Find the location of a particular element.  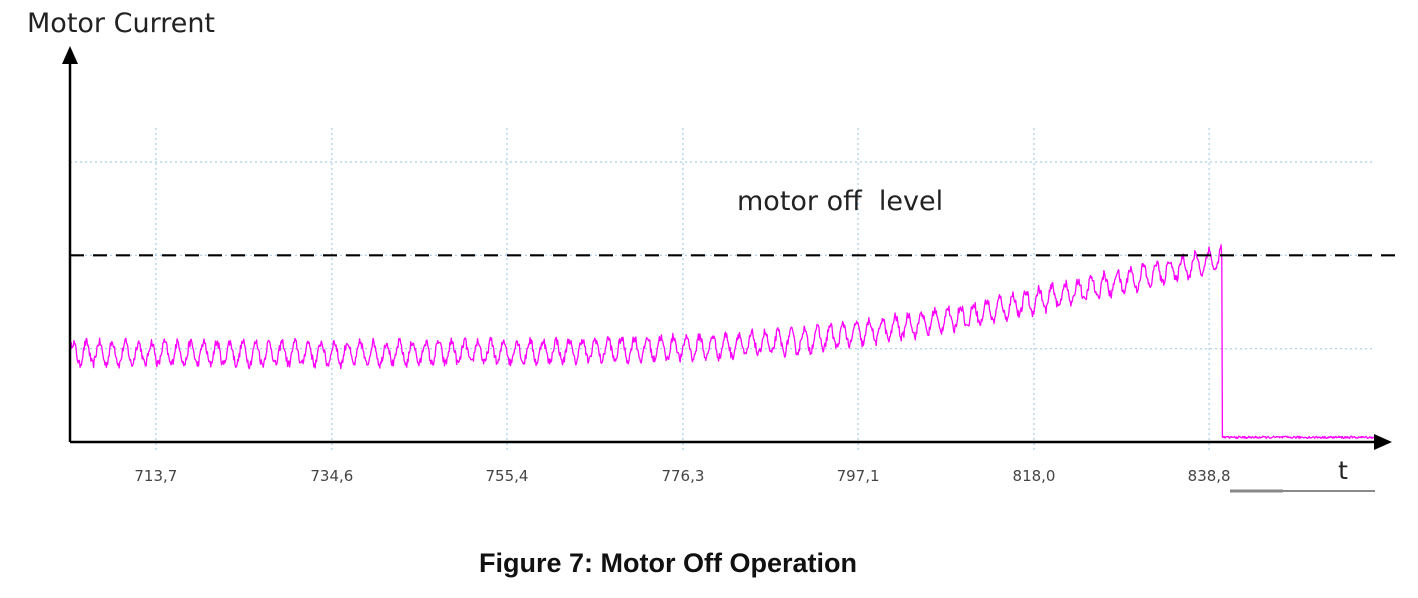

y-axis-title: Motor Current is located at coordinates (121, 23).